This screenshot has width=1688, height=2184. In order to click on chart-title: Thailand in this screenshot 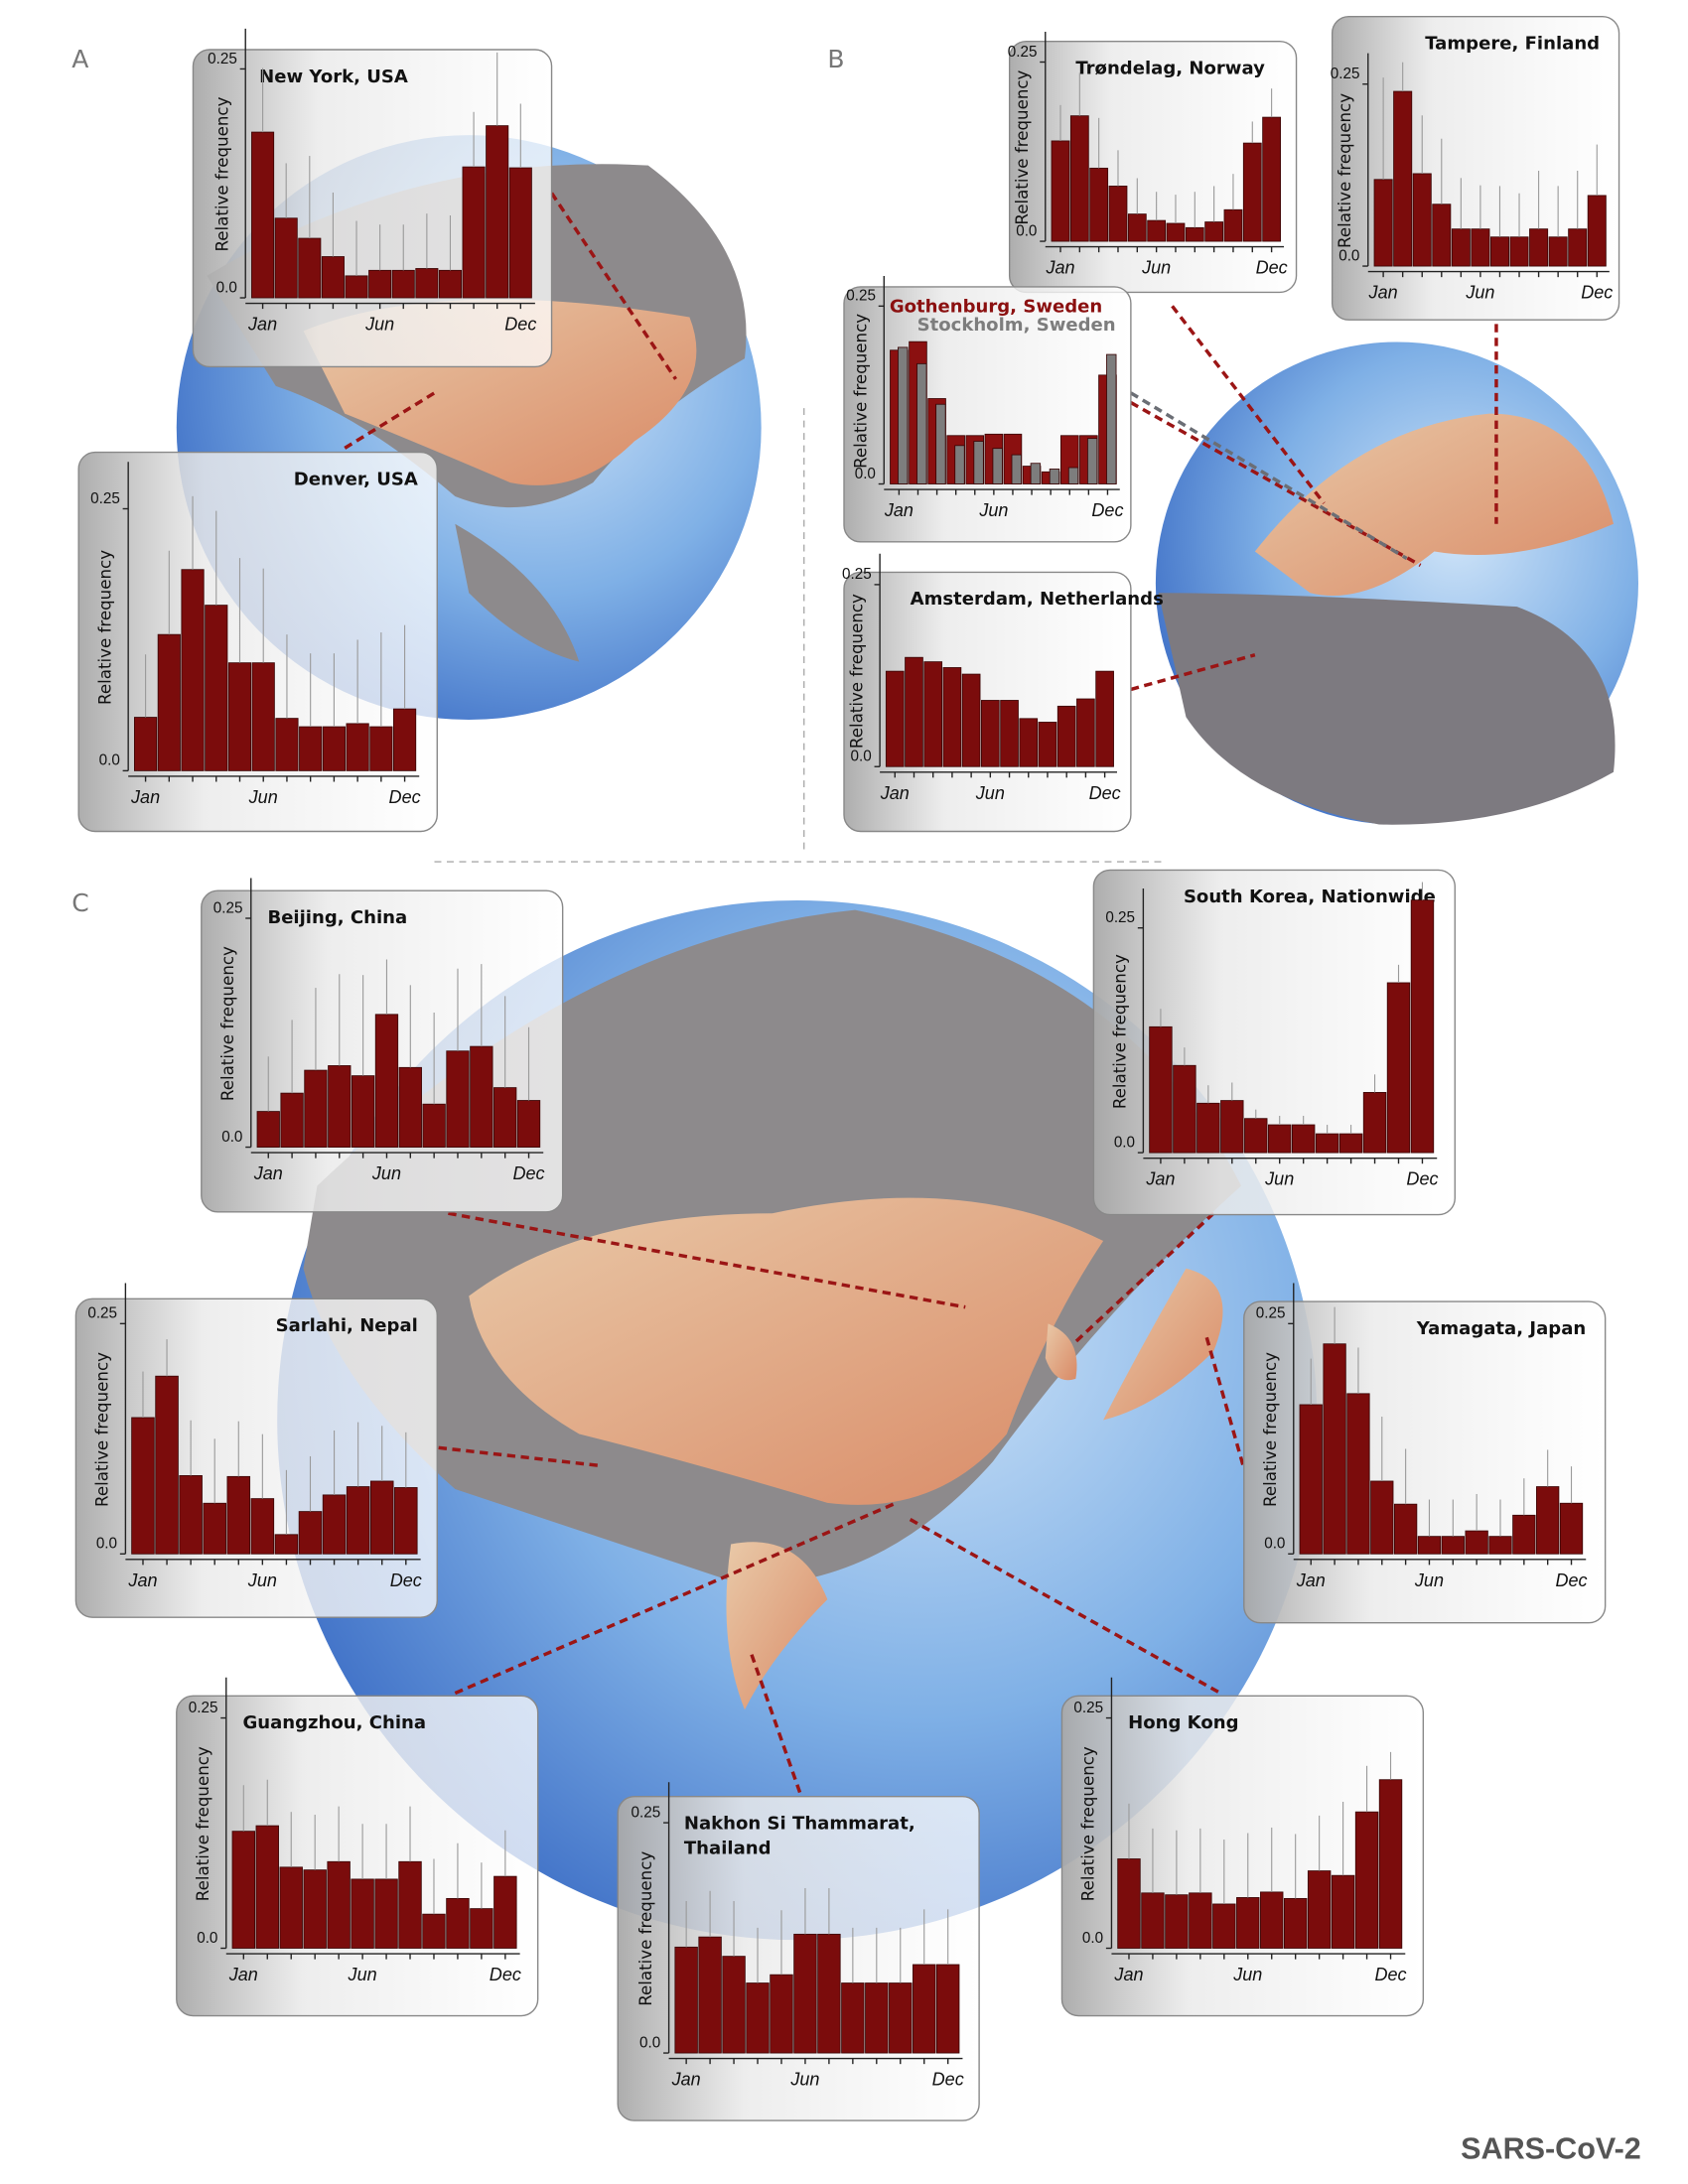, I will do `click(728, 1849)`.